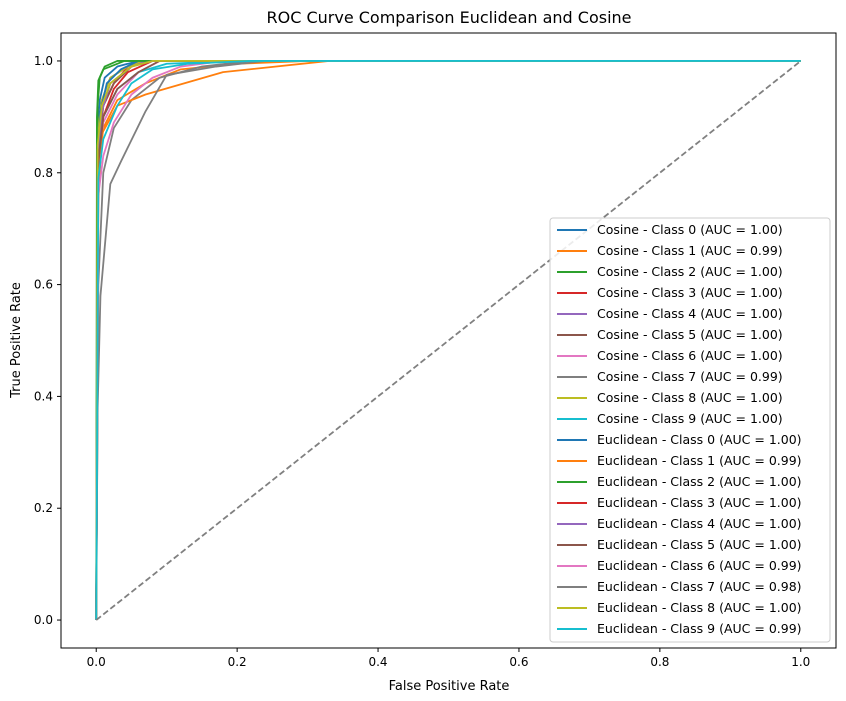  Describe the element at coordinates (699, 565) in the screenshot. I see `legend-entry-label: Euclidean - Class 6 (AUC = 0.99)` at that location.